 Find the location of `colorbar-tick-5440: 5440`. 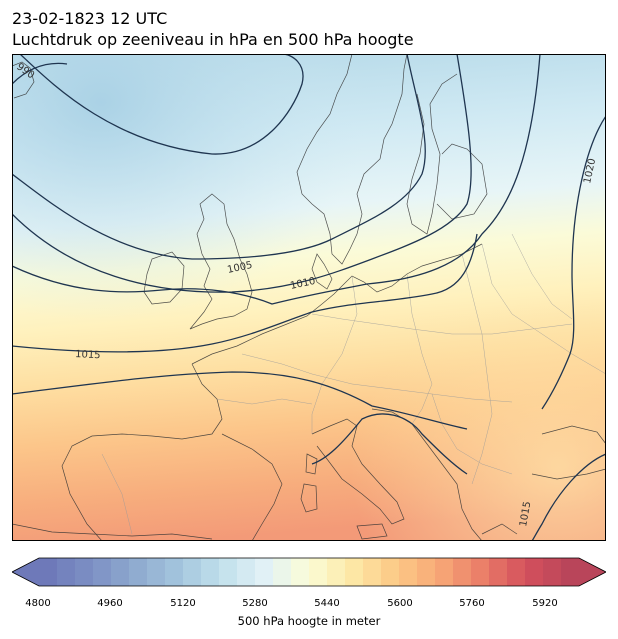

colorbar-tick-5440: 5440 is located at coordinates (327, 603).